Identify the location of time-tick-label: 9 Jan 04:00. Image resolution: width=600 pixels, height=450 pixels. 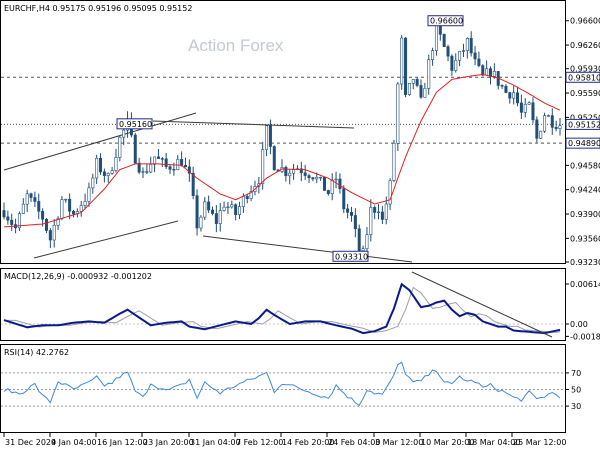
(74, 442).